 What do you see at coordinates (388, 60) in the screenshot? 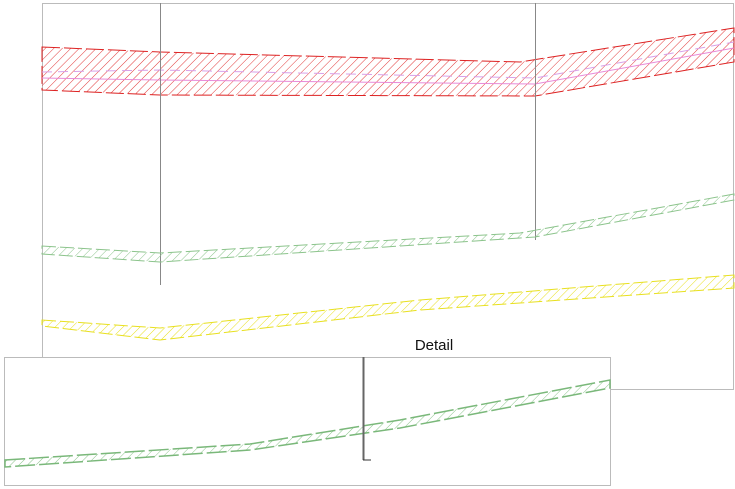
I see `violet-line` at bounding box center [388, 60].